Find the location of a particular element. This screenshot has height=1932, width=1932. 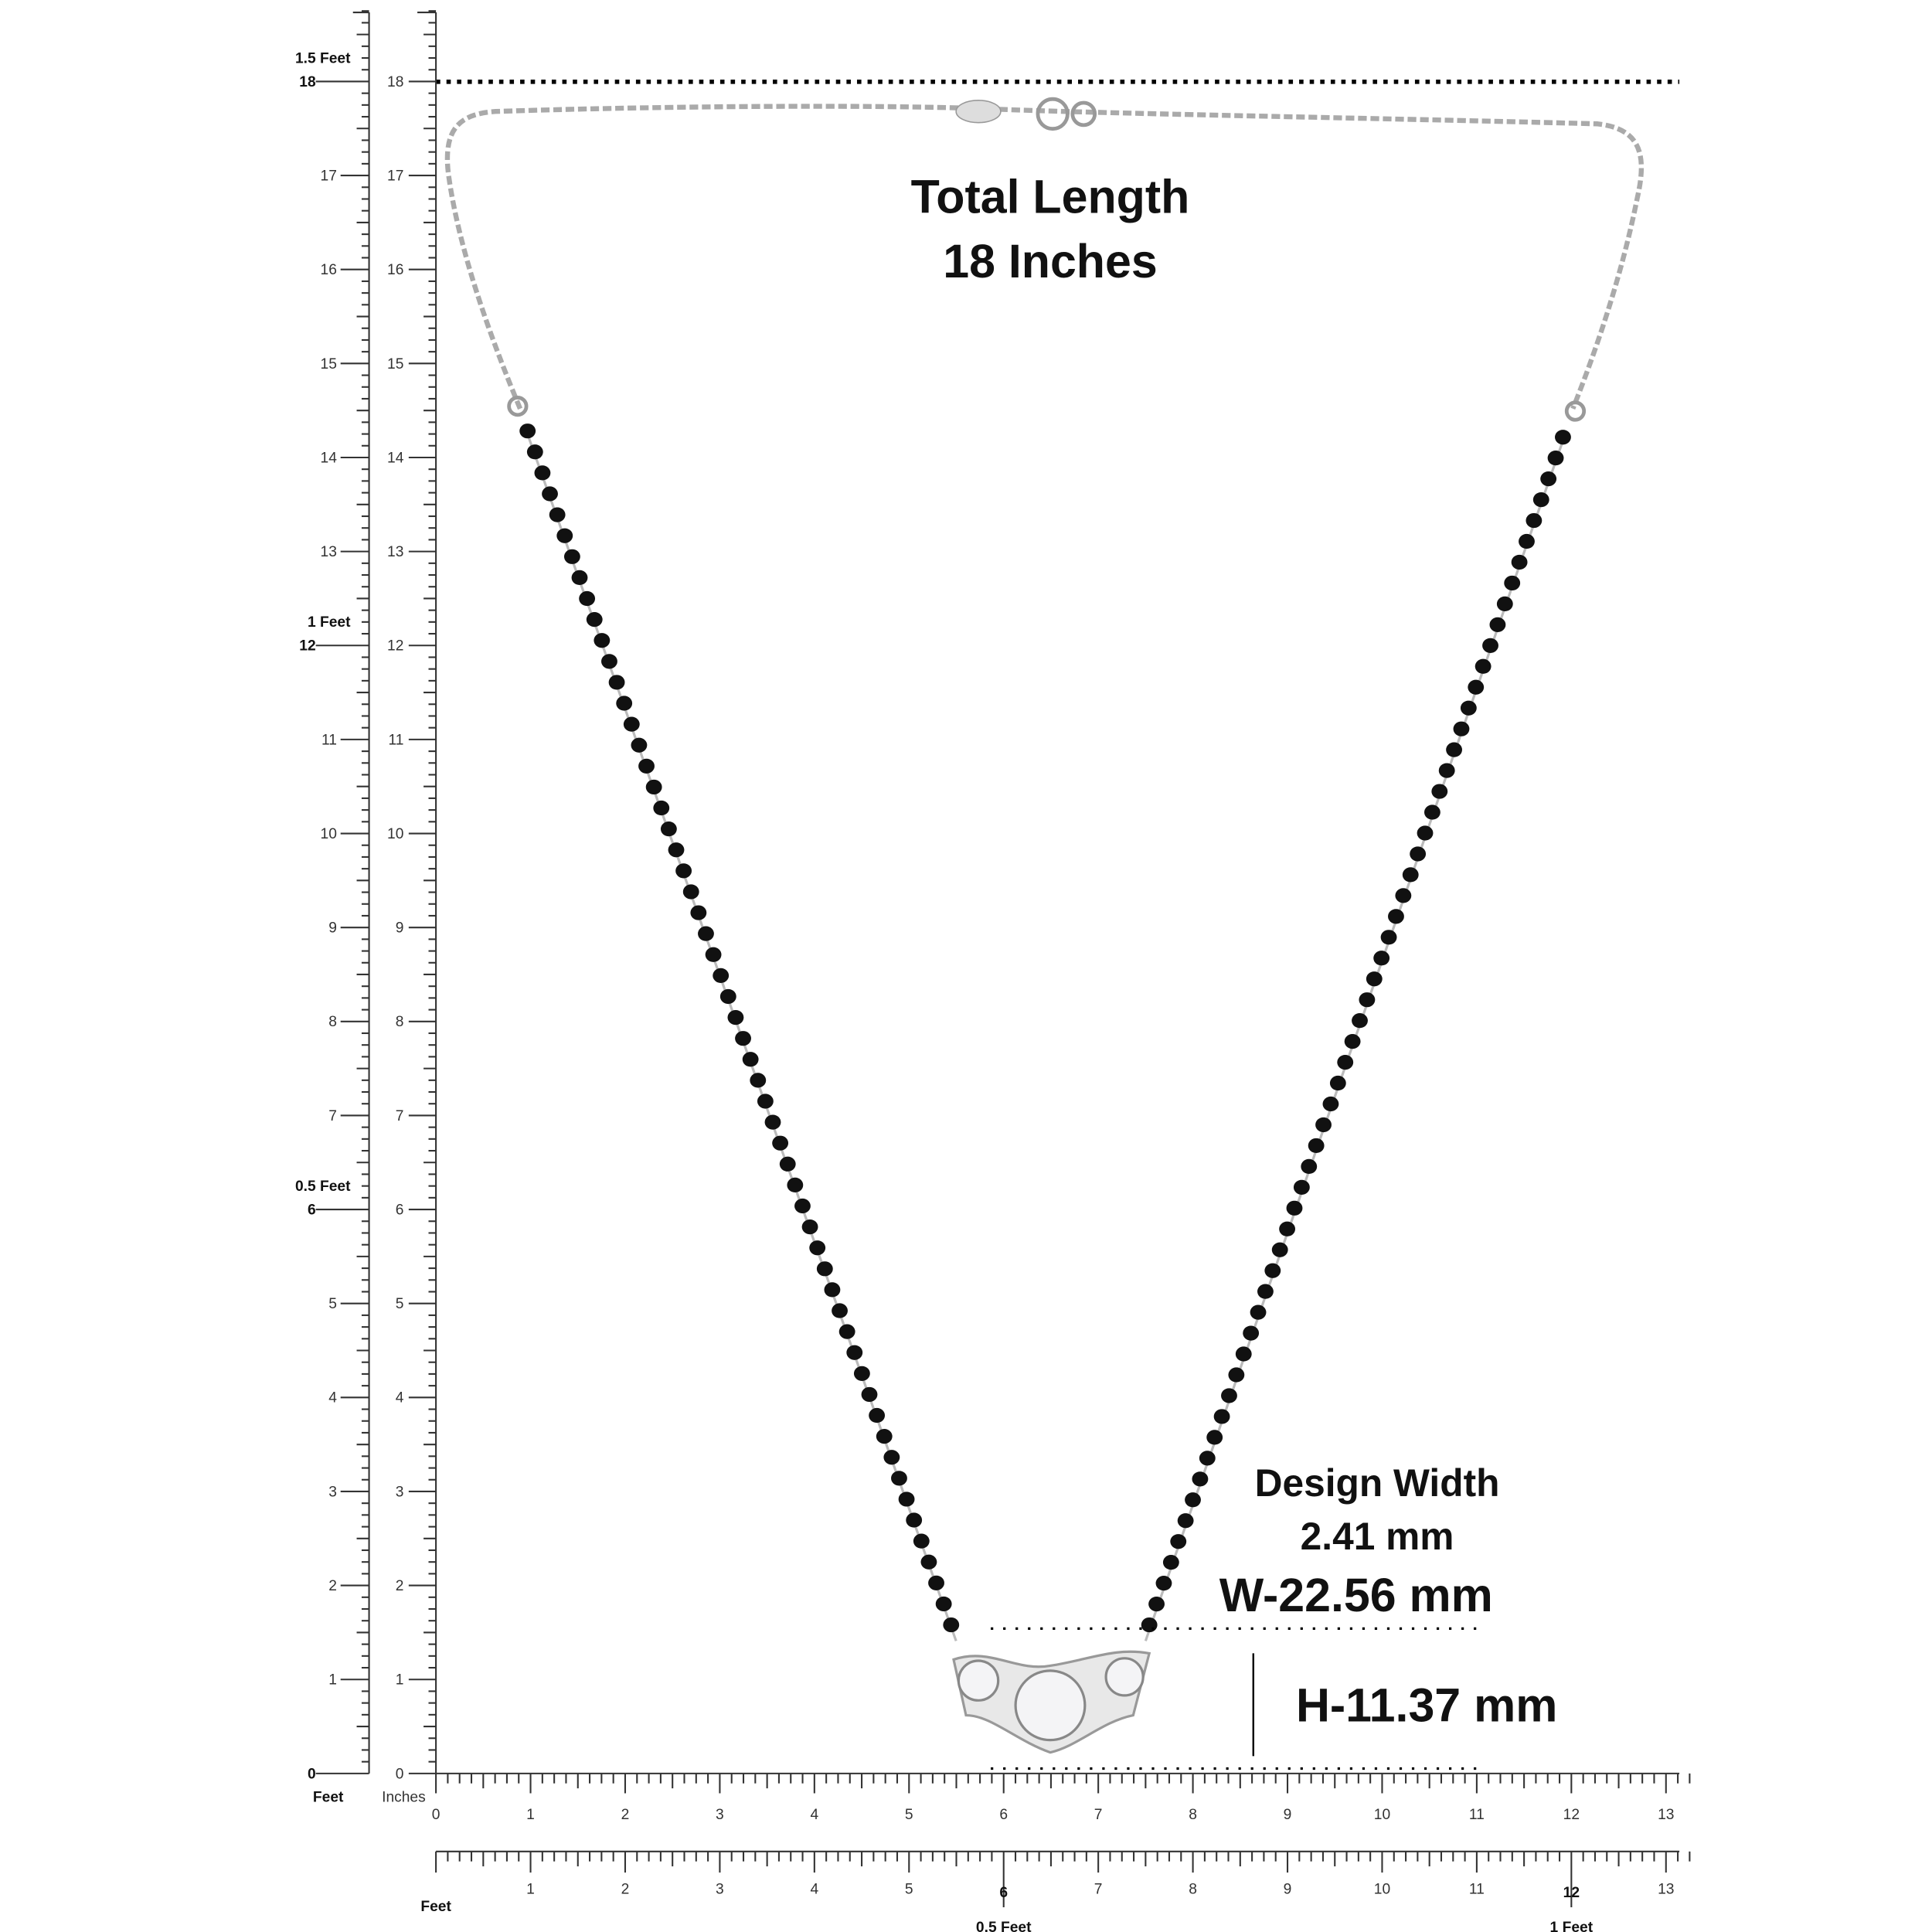

unit-label: Inches is located at coordinates (404, 1798).